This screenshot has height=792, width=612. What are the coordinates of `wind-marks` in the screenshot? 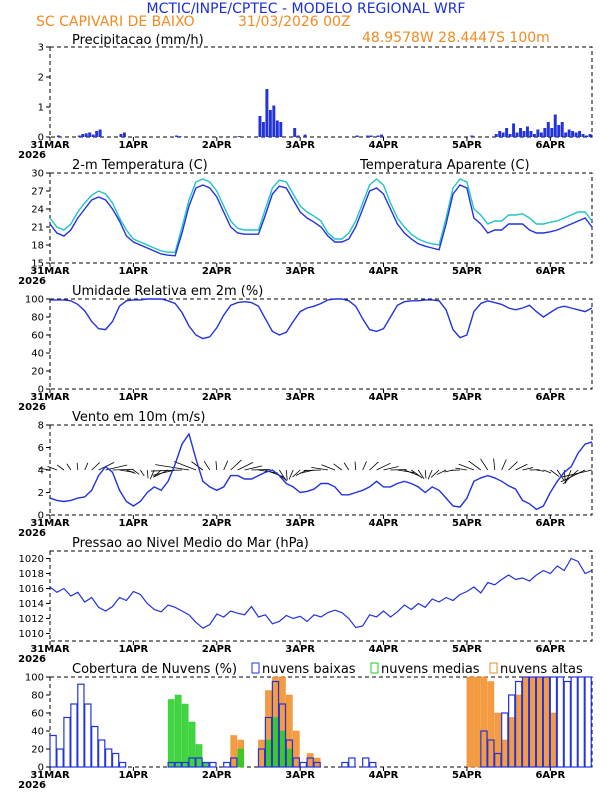 It's located at (315, 471).